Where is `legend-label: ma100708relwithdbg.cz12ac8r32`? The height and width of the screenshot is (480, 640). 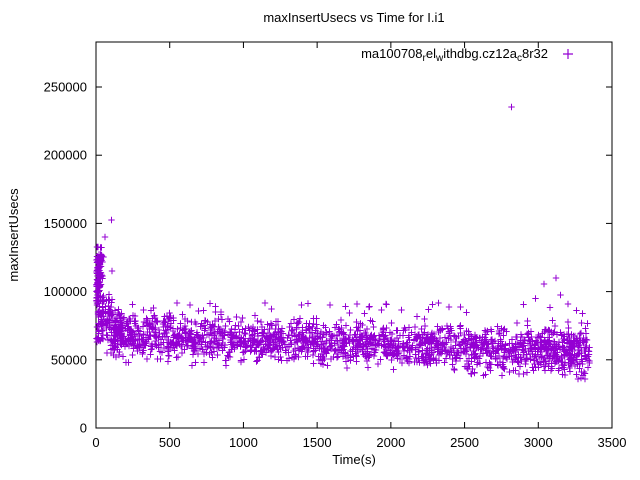 legend-label: ma100708relwithdbg.cz12ac8r32 is located at coordinates (454, 55).